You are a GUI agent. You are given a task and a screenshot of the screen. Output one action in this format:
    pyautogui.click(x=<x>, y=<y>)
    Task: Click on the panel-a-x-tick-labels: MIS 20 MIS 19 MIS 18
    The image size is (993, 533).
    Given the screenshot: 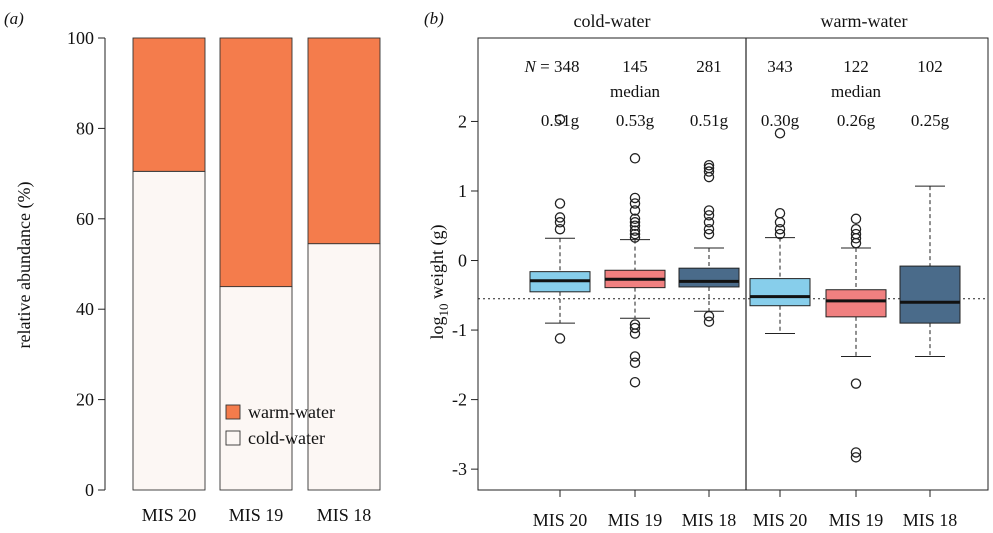 What is the action you would take?
    pyautogui.click(x=257, y=515)
    